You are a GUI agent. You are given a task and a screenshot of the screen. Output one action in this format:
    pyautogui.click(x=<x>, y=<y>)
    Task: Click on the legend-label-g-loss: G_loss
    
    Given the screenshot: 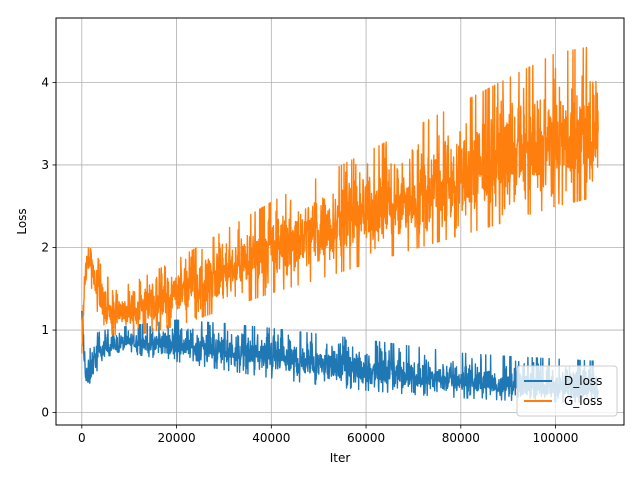 What is the action you would take?
    pyautogui.click(x=583, y=401)
    